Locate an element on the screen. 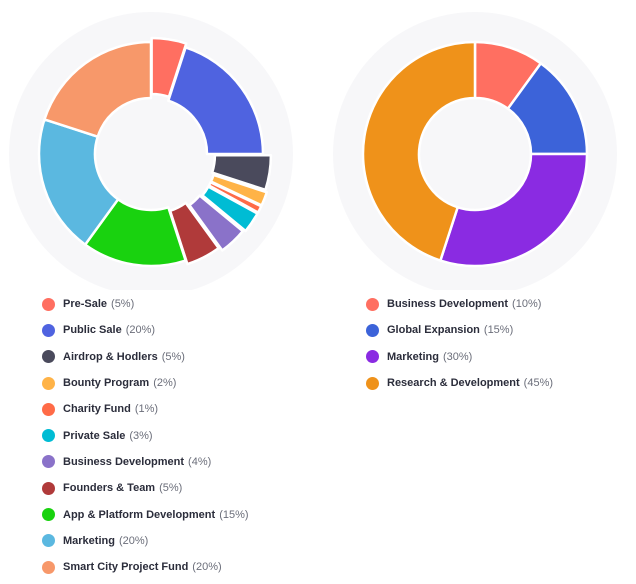 This screenshot has height=584, width=636. pie-slice-airdrop-and-hodlers is located at coordinates (241, 173).